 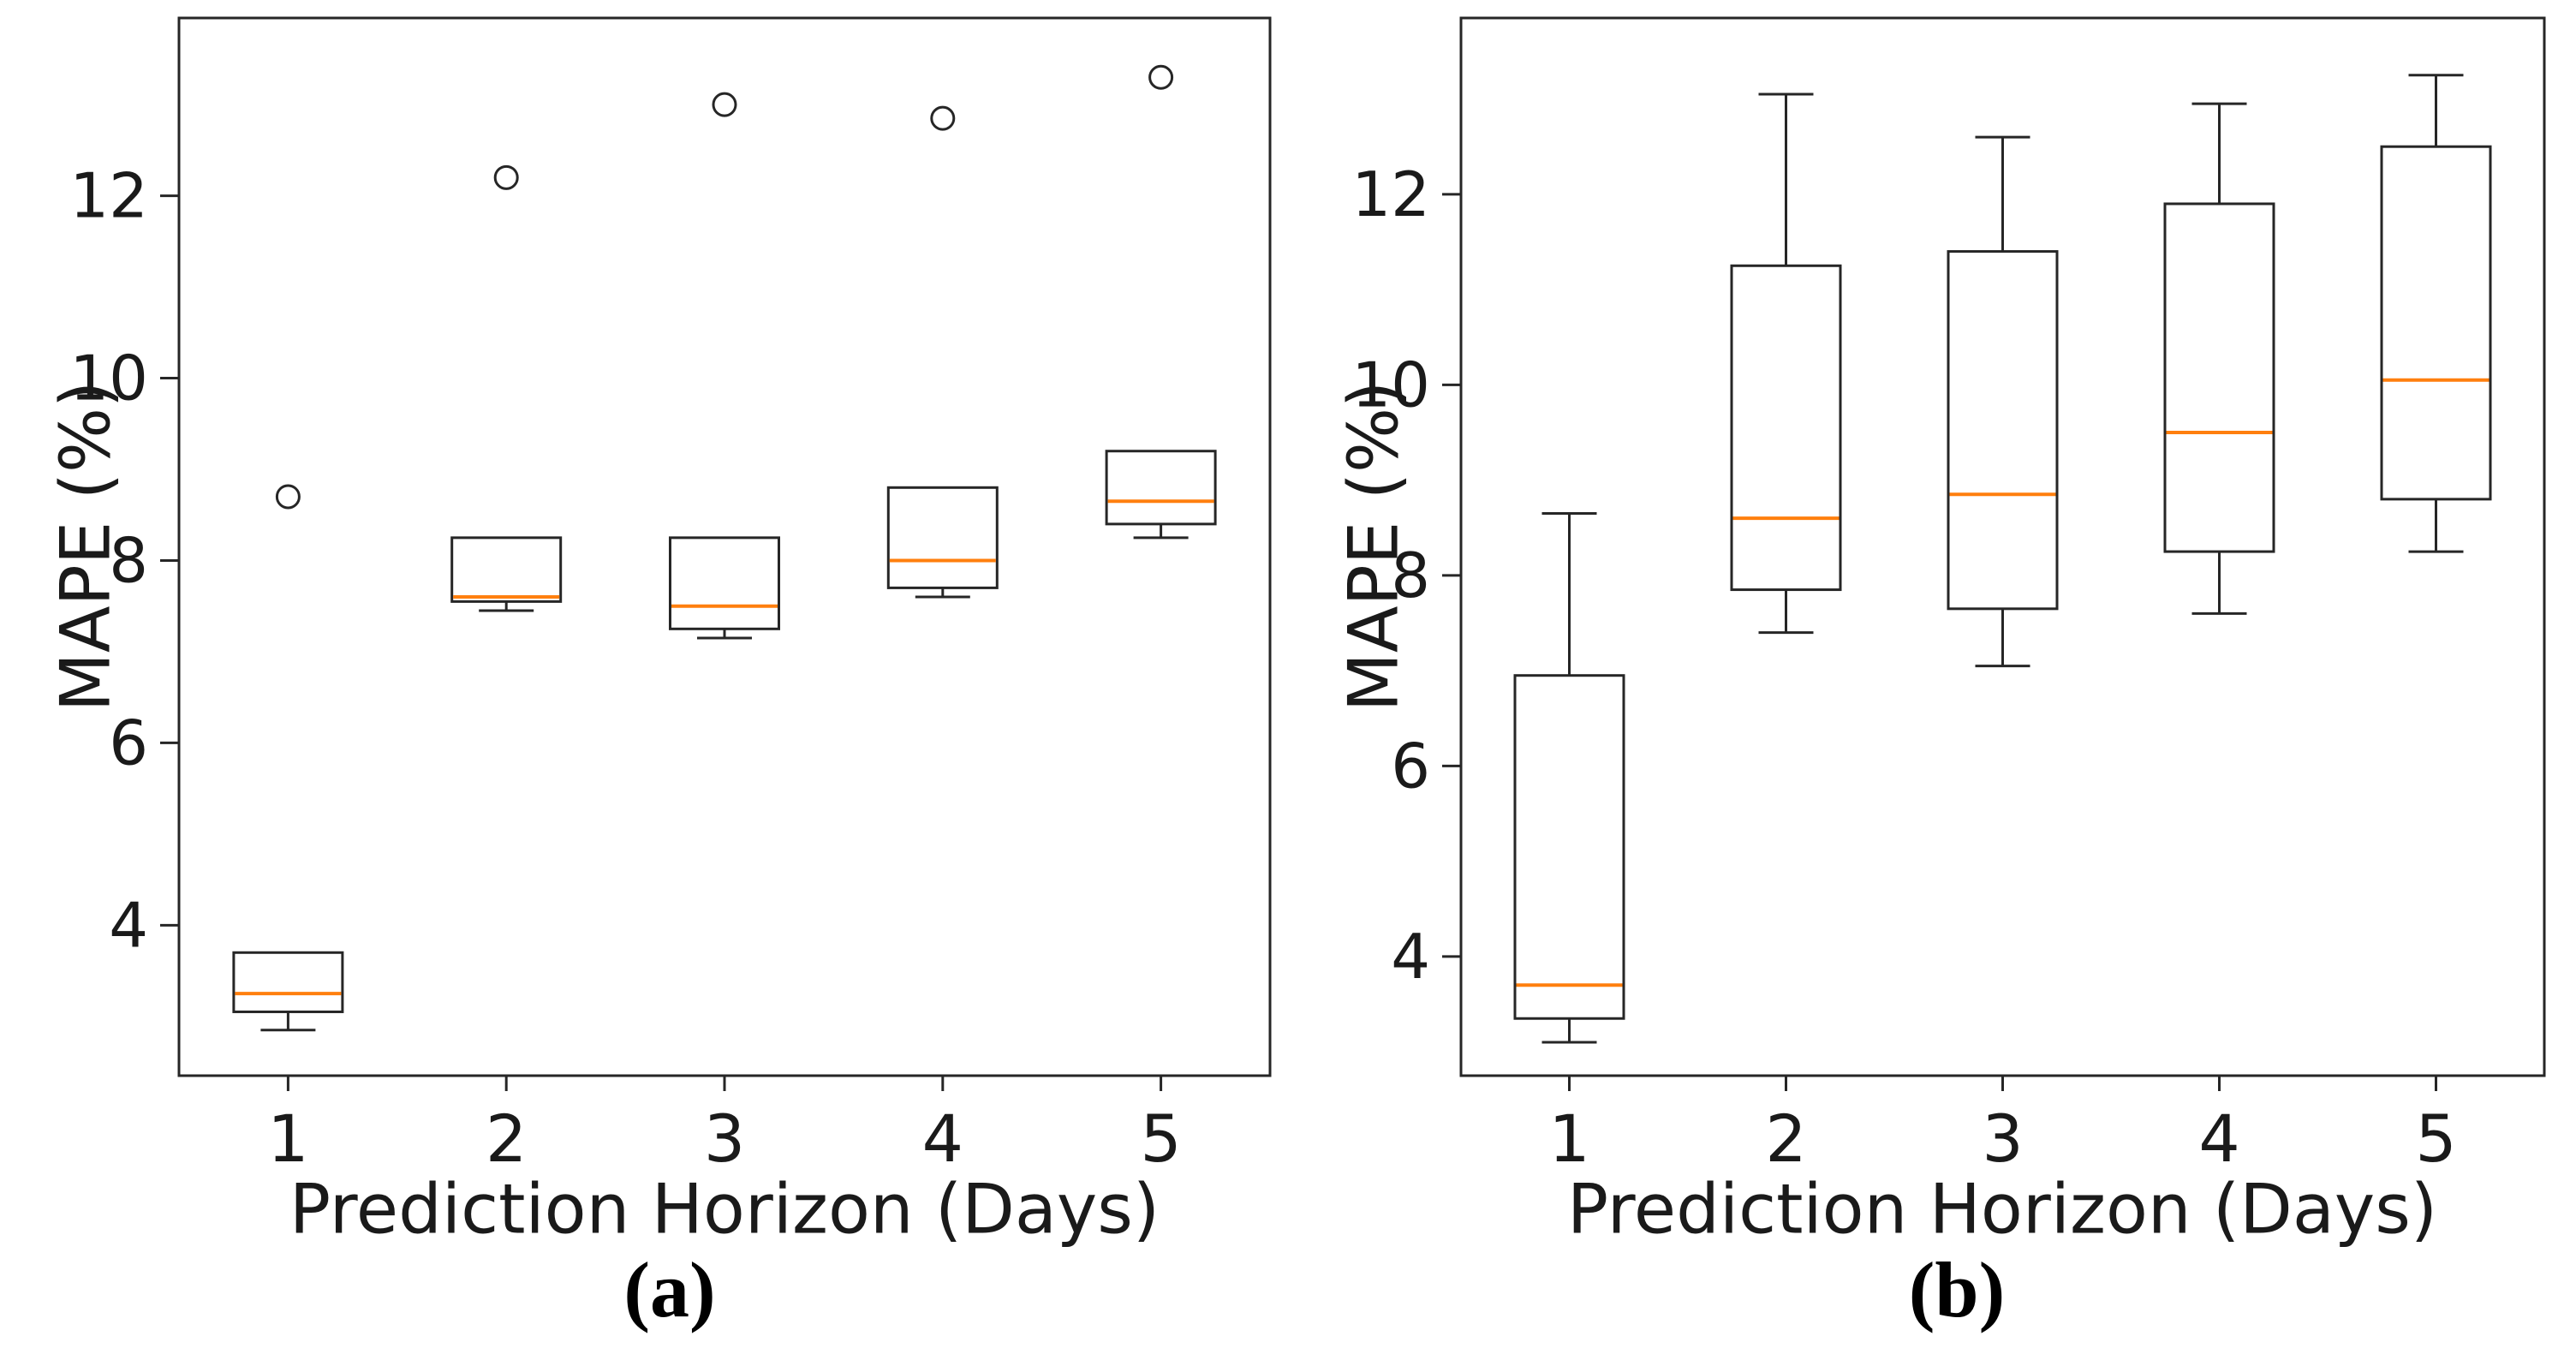 What do you see at coordinates (1161, 302) in the screenshot?
I see `boxplot-day-5-a` at bounding box center [1161, 302].